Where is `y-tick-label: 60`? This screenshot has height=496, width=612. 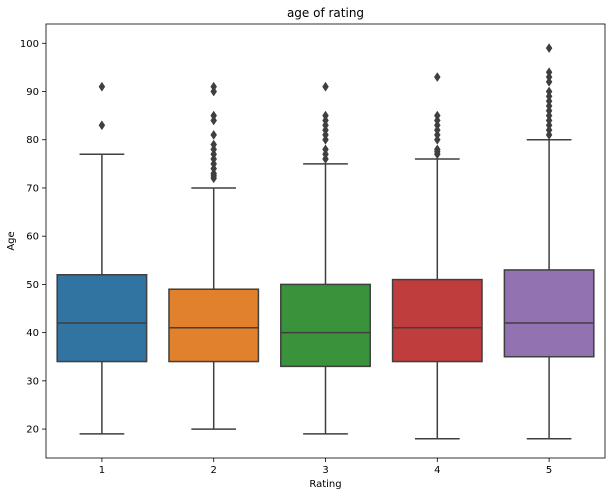
y-tick-label: 60 is located at coordinates (32, 237).